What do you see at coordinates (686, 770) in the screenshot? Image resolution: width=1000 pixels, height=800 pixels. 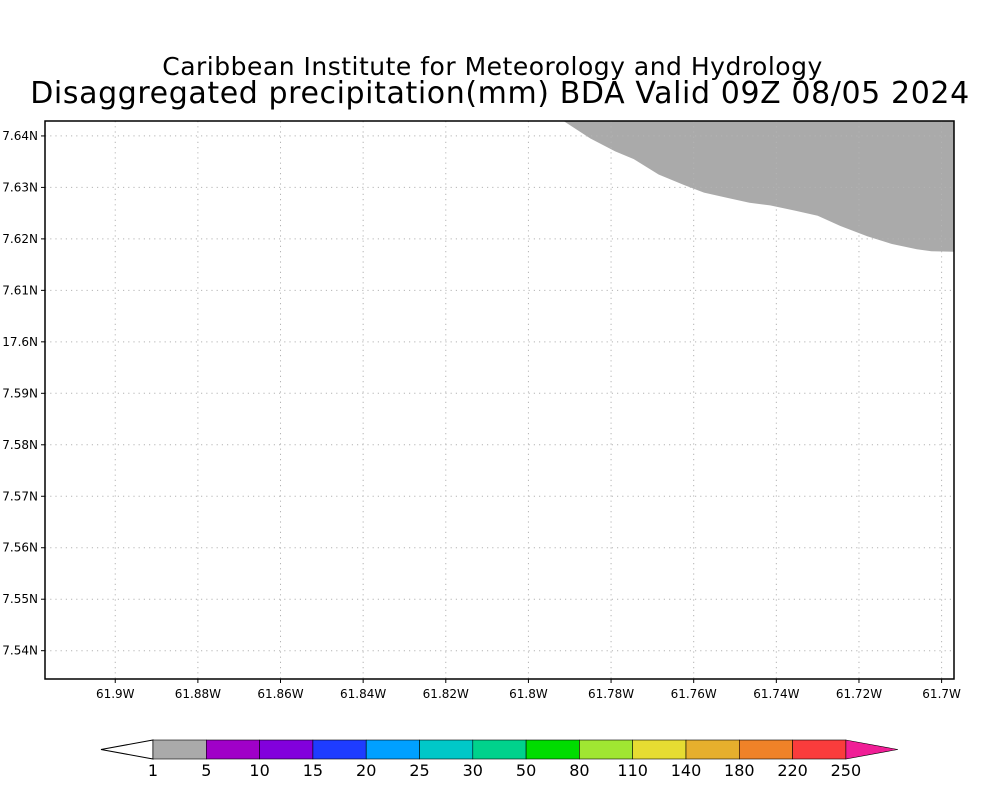 I see `colorbar-label: 140` at bounding box center [686, 770].